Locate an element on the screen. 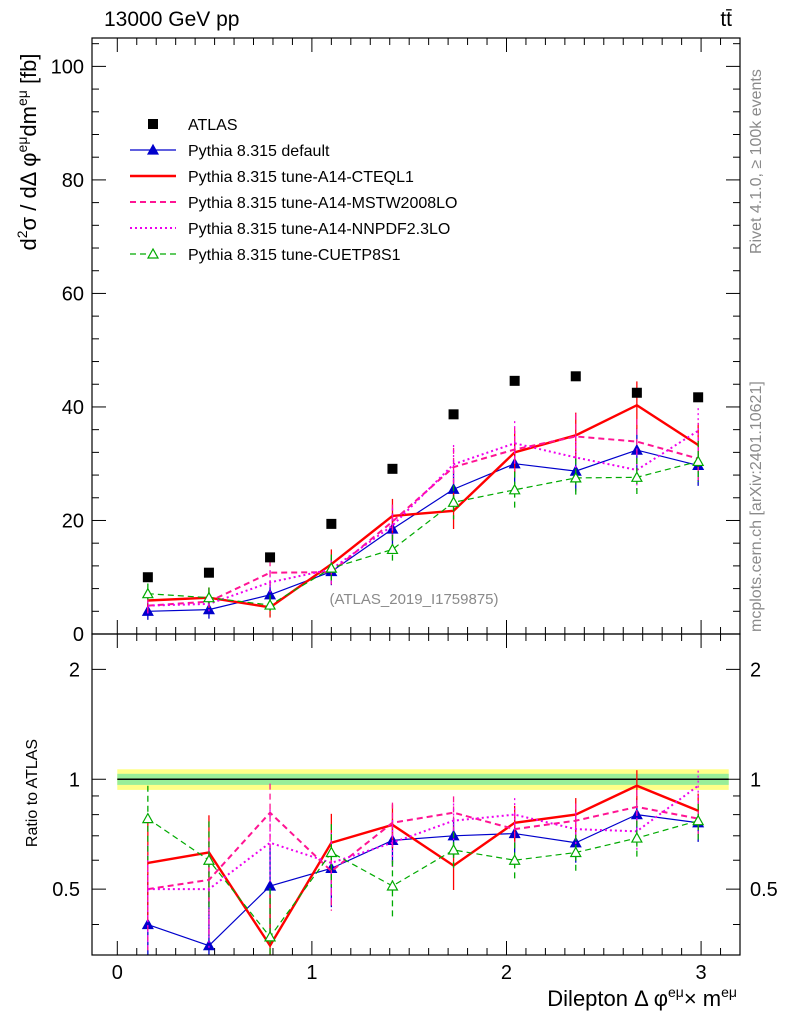 This screenshot has height=1024, width=786. legend-marker-atlas is located at coordinates (153, 124).